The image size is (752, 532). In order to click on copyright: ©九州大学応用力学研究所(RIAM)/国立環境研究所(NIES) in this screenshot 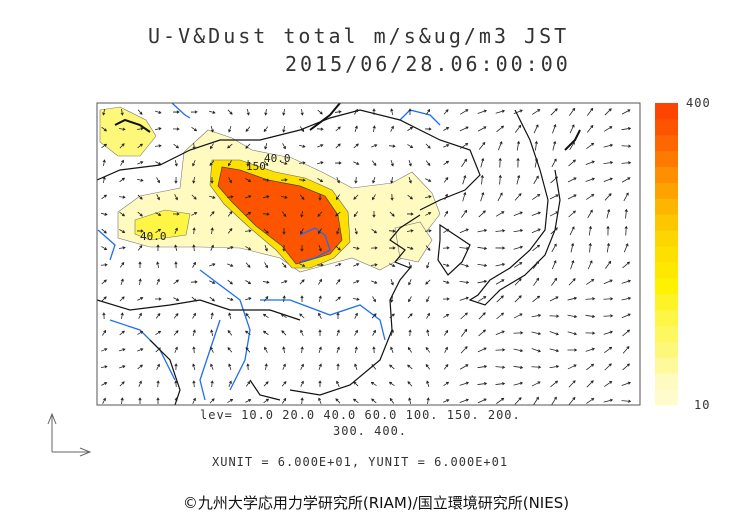, I will do `click(376, 503)`.